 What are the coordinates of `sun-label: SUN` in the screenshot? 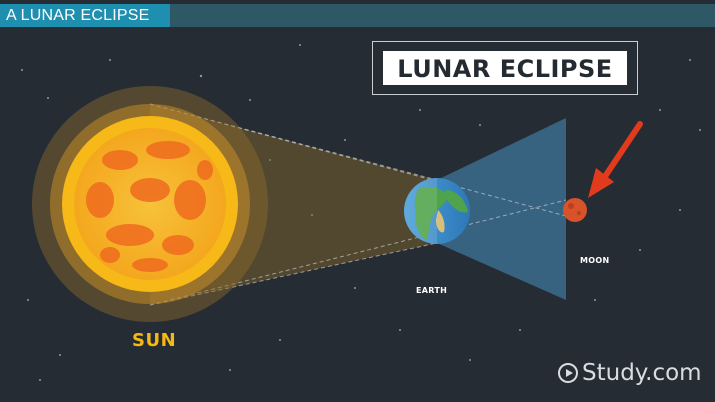 It's located at (154, 340).